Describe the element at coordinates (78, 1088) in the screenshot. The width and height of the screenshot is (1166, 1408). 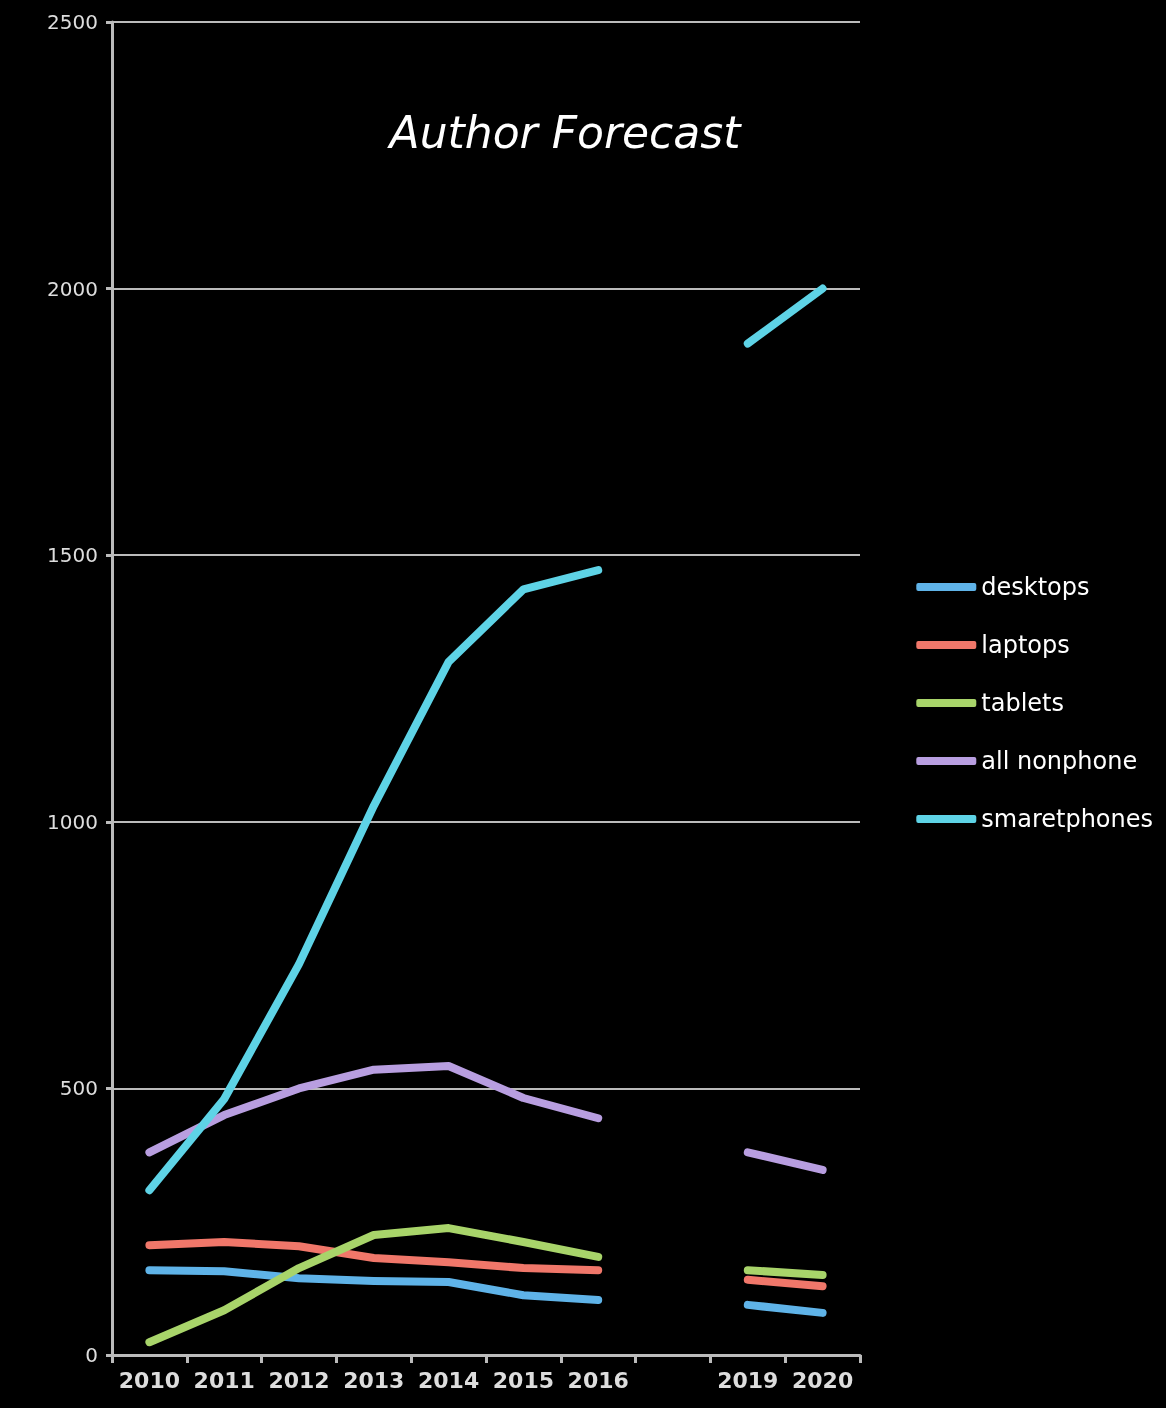
I see `y-tick-label: 500` at that location.